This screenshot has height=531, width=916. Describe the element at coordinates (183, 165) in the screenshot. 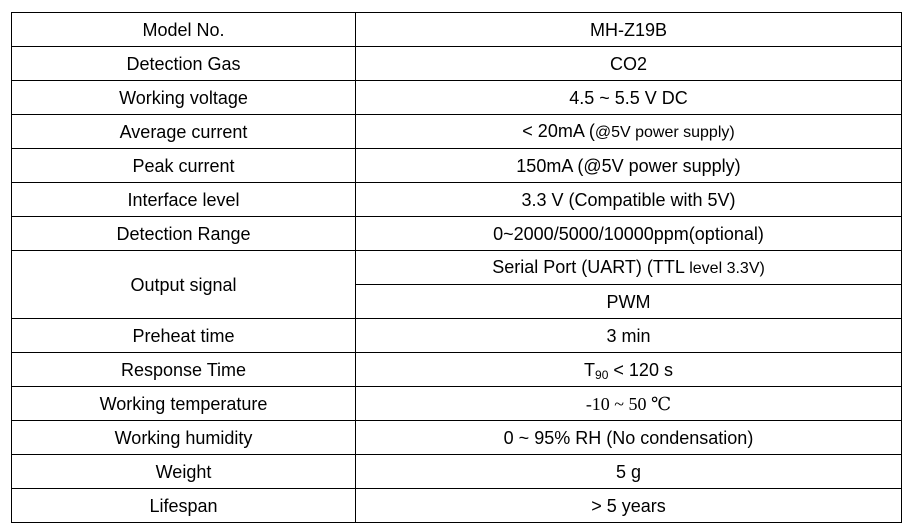

I see `param-cell: Peak current` at that location.